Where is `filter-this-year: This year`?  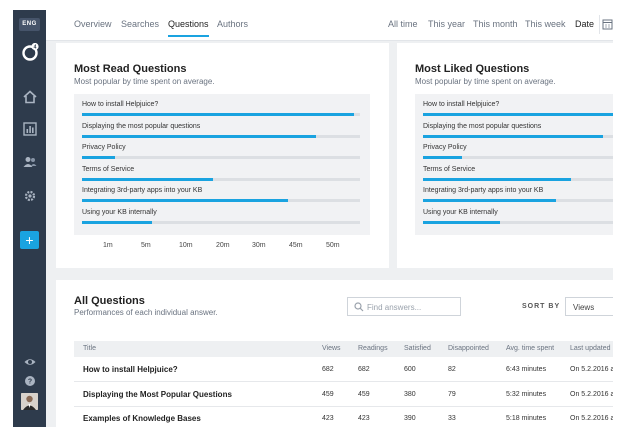 filter-this-year: This year is located at coordinates (447, 24).